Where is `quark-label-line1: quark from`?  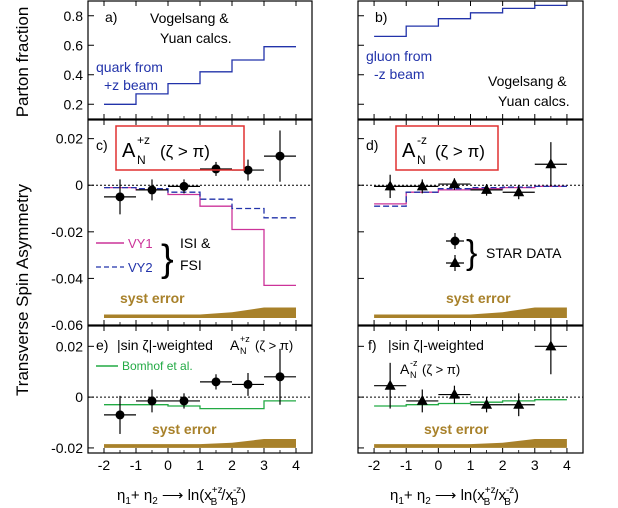
quark-label-line1: quark from is located at coordinates (129, 67).